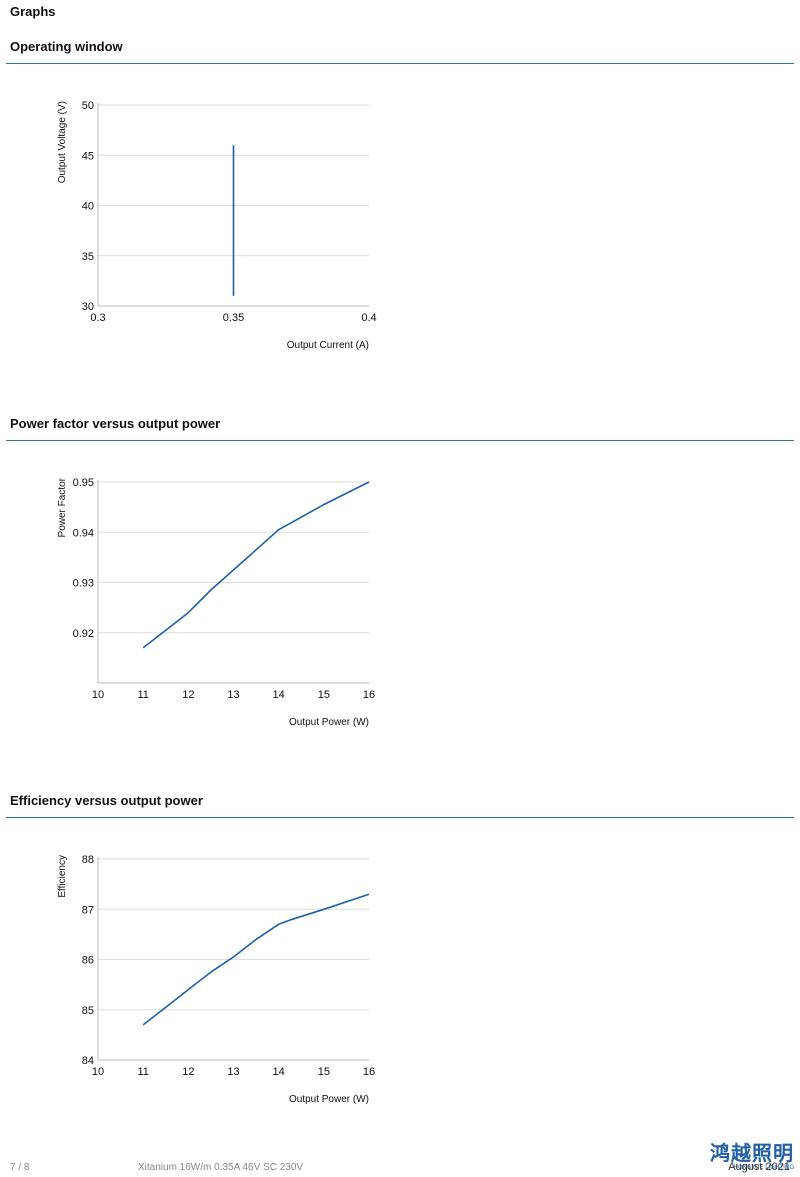  Describe the element at coordinates (115, 423) in the screenshot. I see `section-title: Power factor versus output power` at that location.